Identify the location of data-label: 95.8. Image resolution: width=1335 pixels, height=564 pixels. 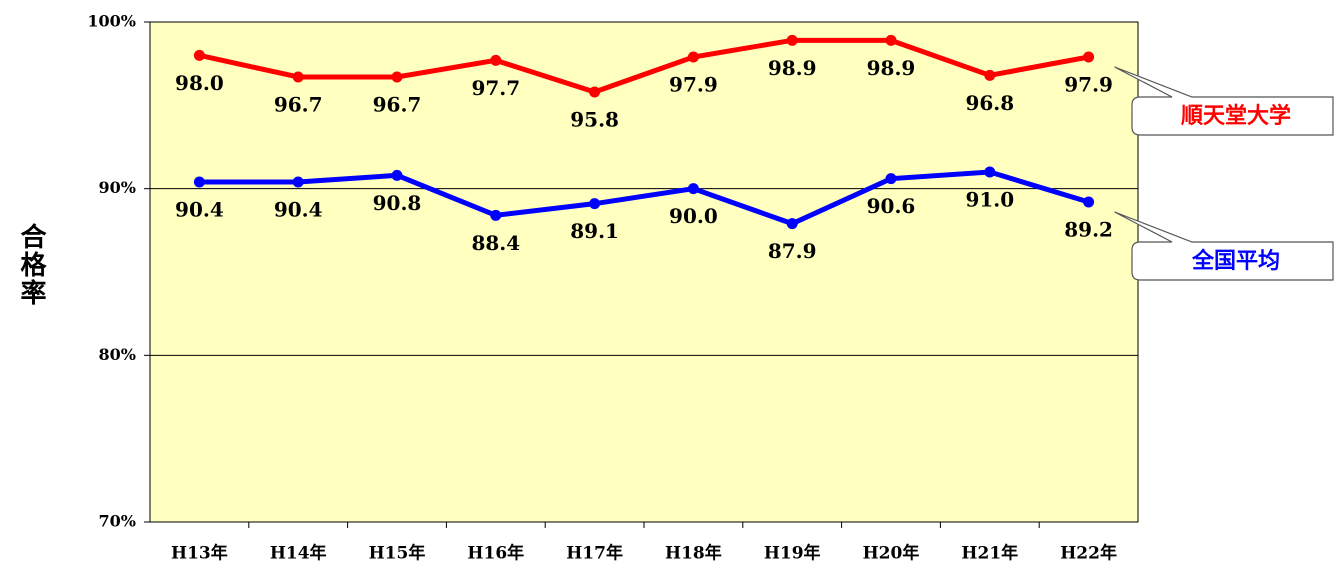
(594, 120).